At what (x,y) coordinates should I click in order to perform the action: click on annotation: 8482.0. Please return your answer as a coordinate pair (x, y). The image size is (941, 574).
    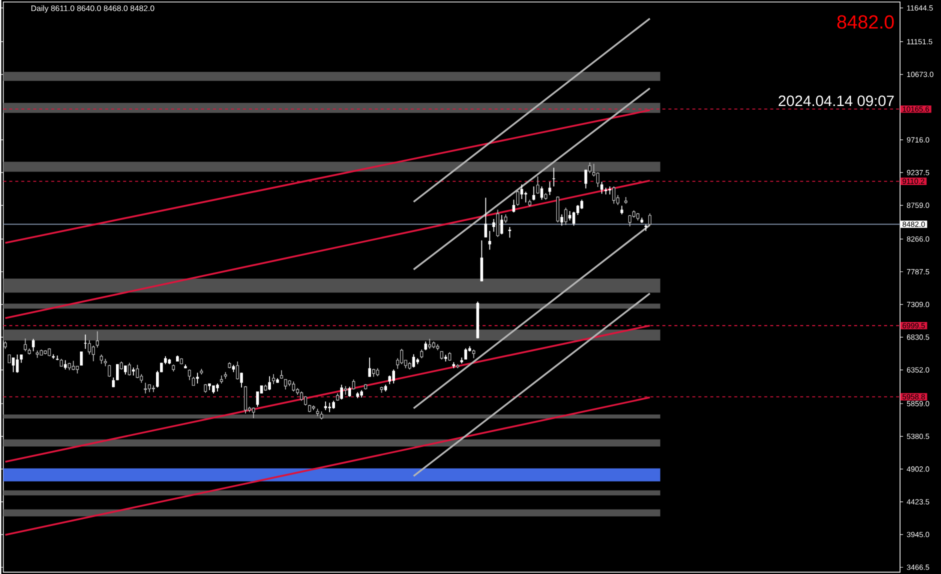
    Looking at the image, I should click on (865, 22).